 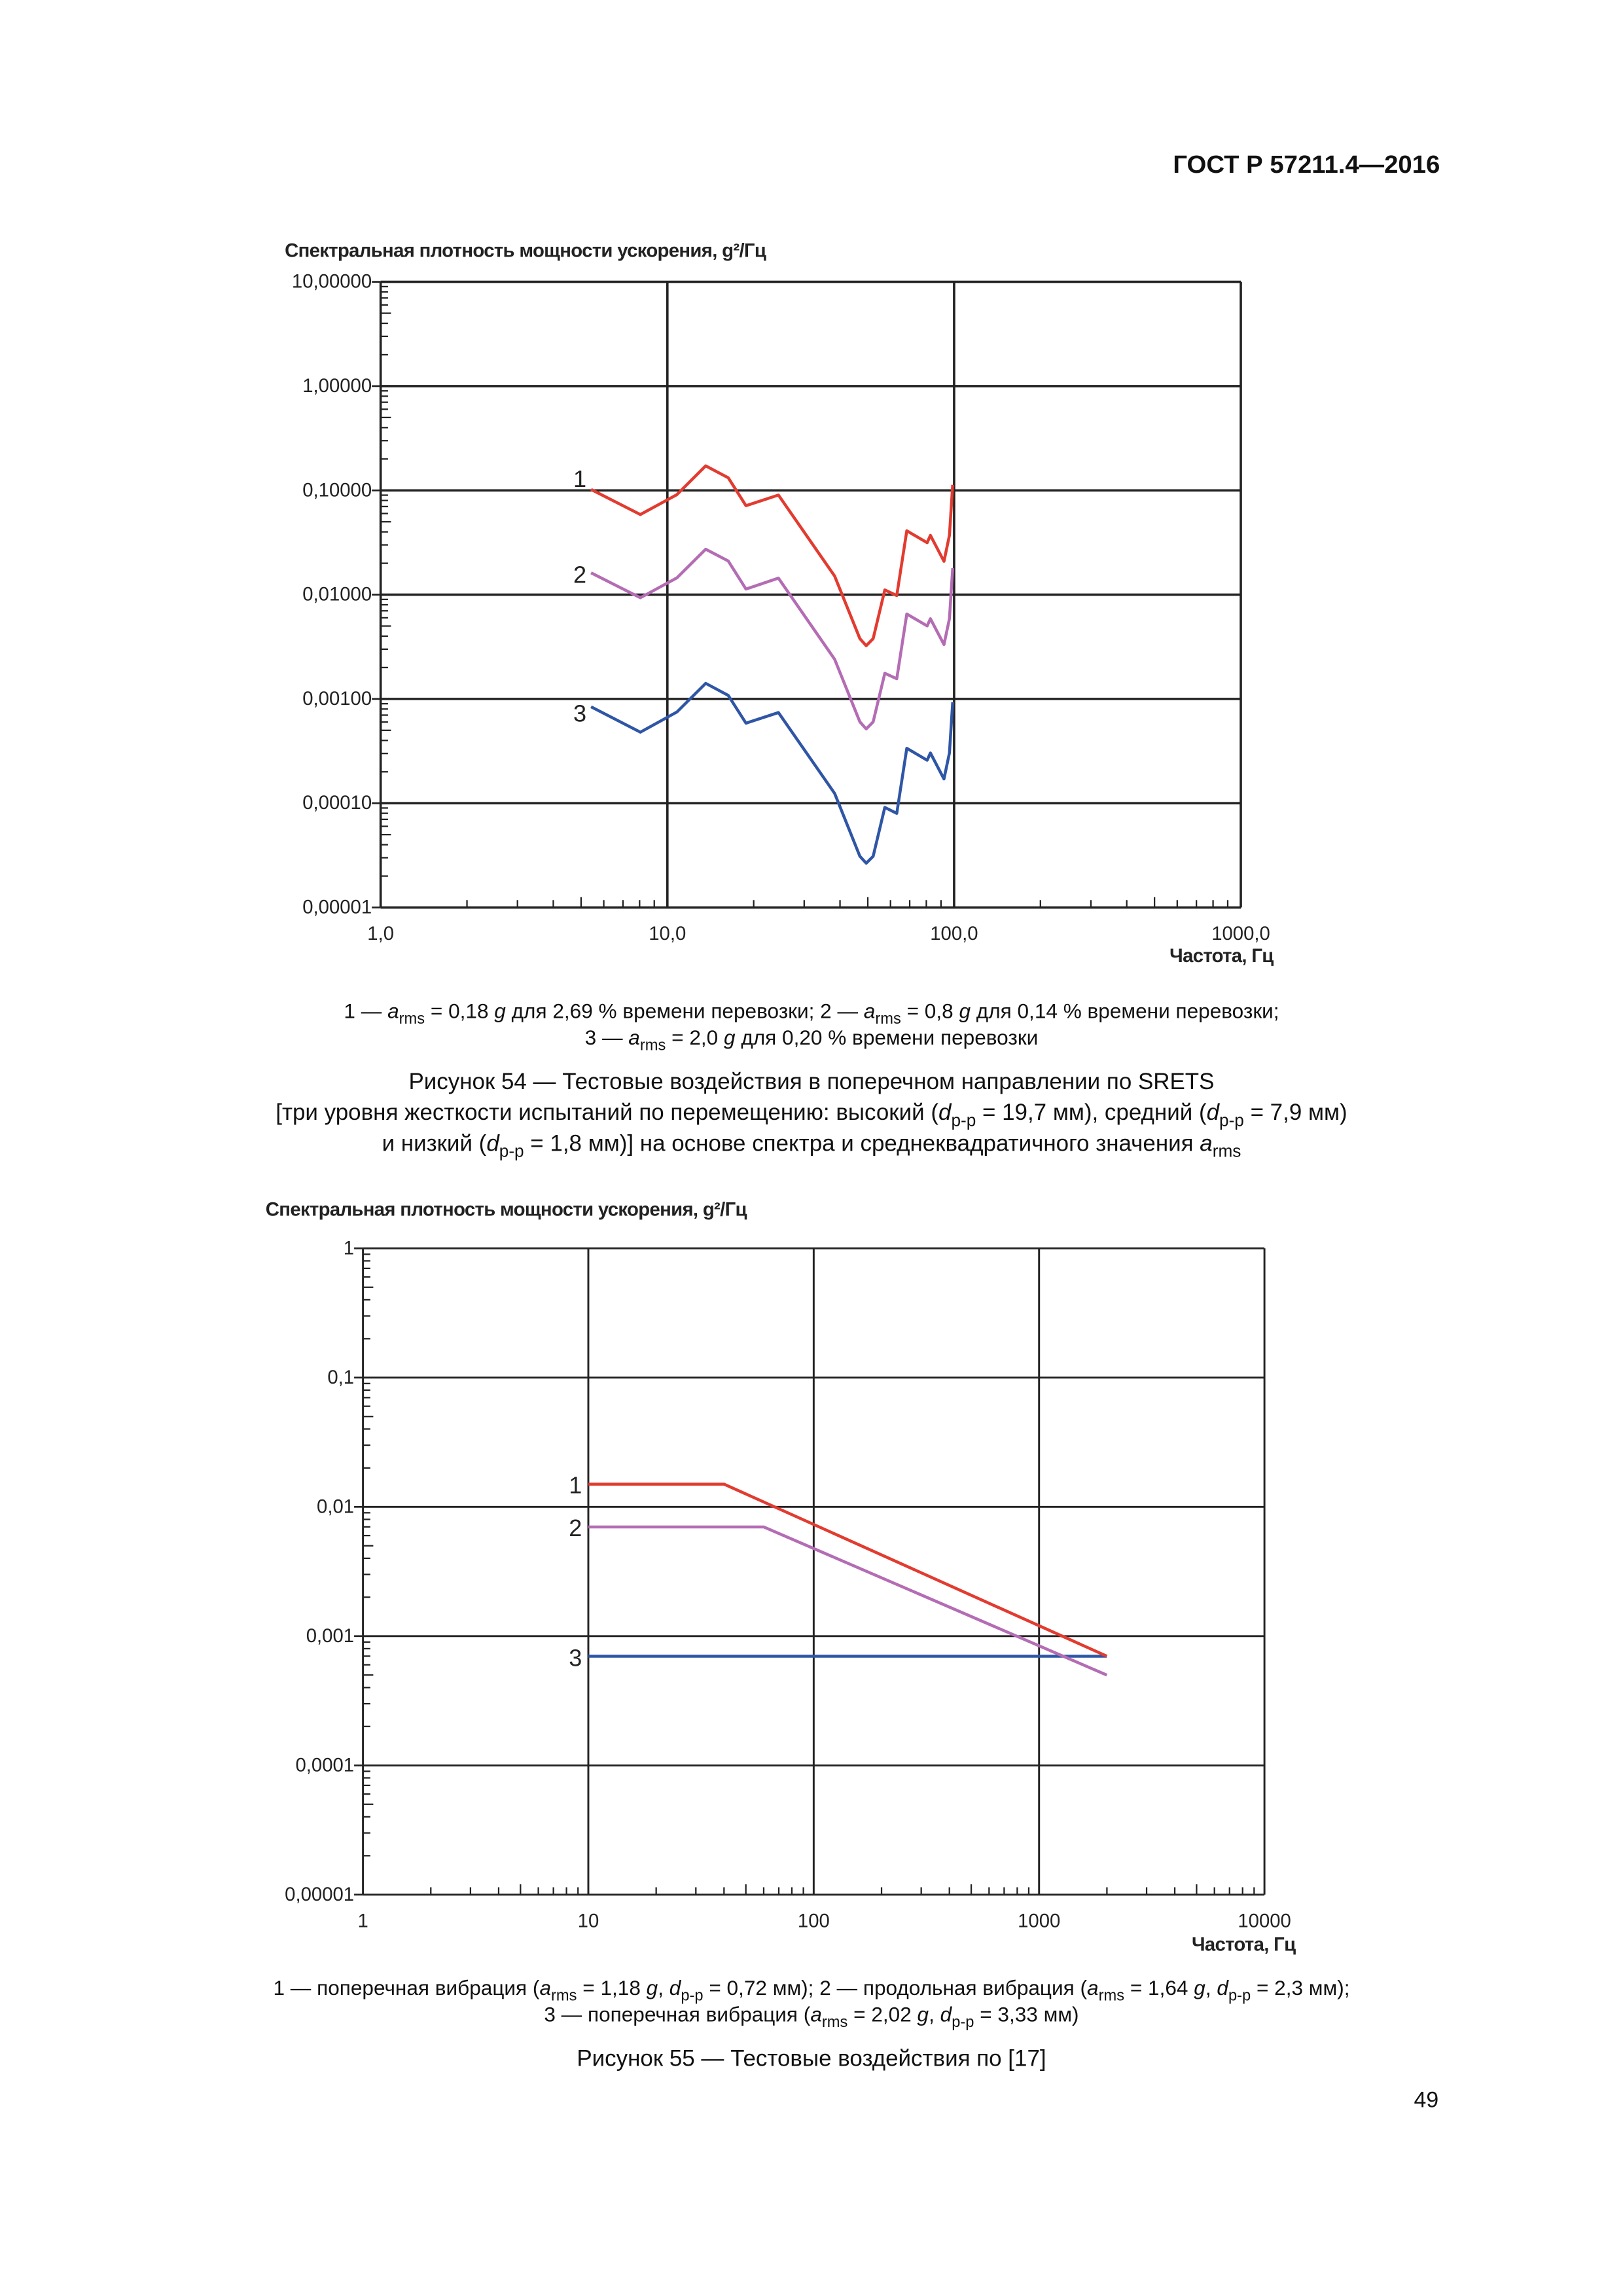 What do you see at coordinates (337, 803) in the screenshot?
I see `y-tick-label: 0,00010` at bounding box center [337, 803].